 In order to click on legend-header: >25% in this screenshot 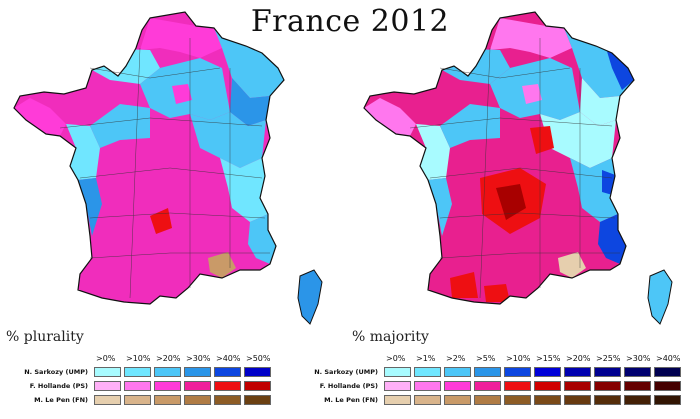, I will do `click(608, 358)`.